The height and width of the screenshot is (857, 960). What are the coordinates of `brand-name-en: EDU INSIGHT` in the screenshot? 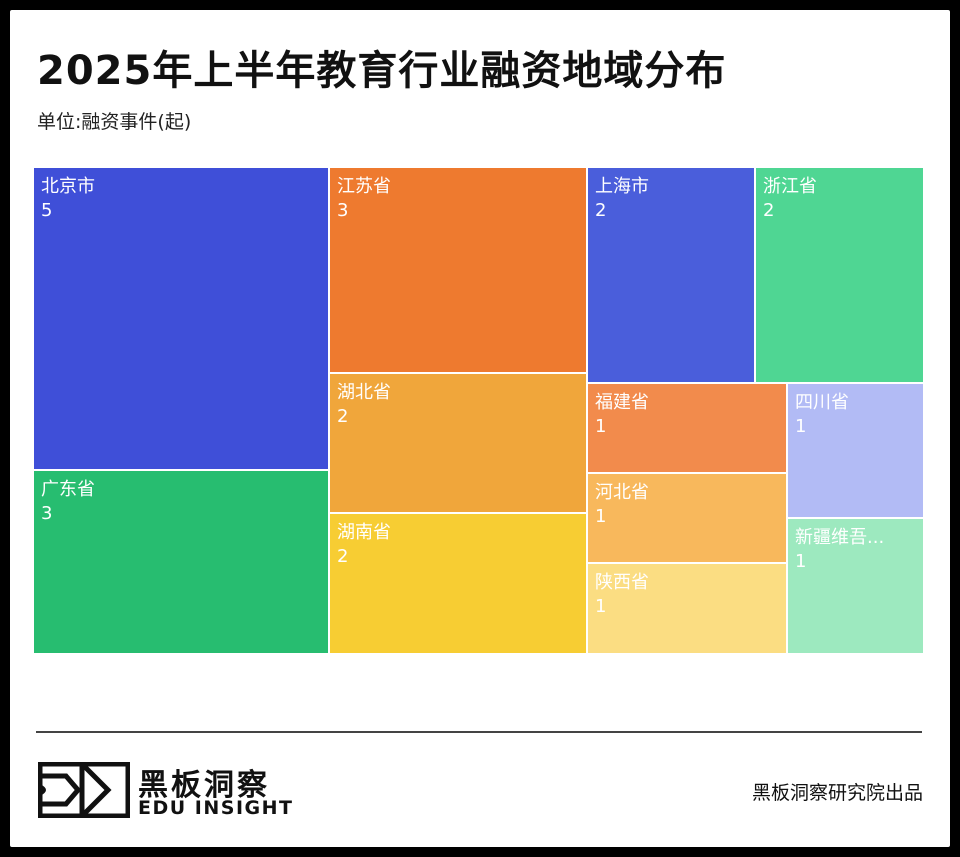 It's located at (216, 808).